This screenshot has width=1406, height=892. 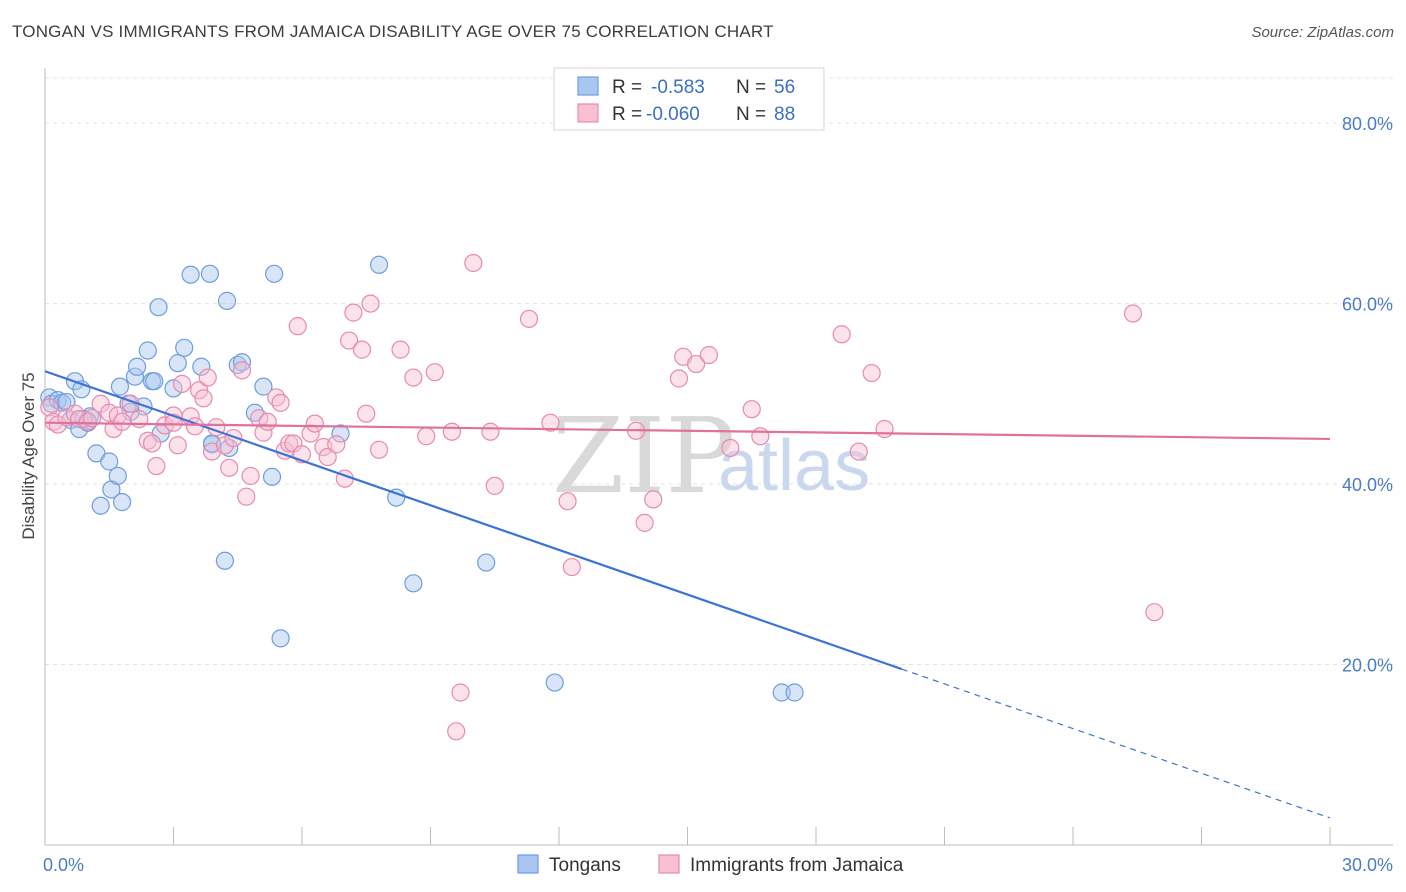 I want to click on legend-r-label-1: R =, so click(x=627, y=87).